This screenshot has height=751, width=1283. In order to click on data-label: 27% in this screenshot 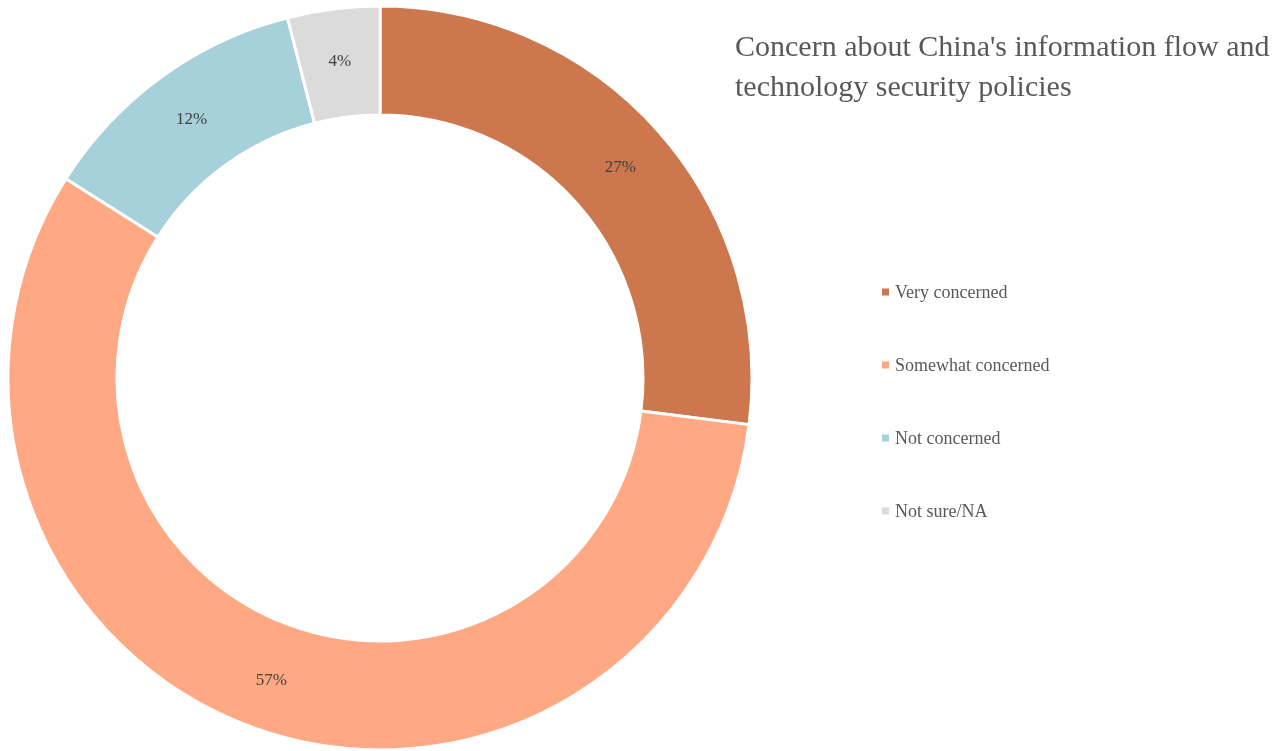, I will do `click(620, 166)`.